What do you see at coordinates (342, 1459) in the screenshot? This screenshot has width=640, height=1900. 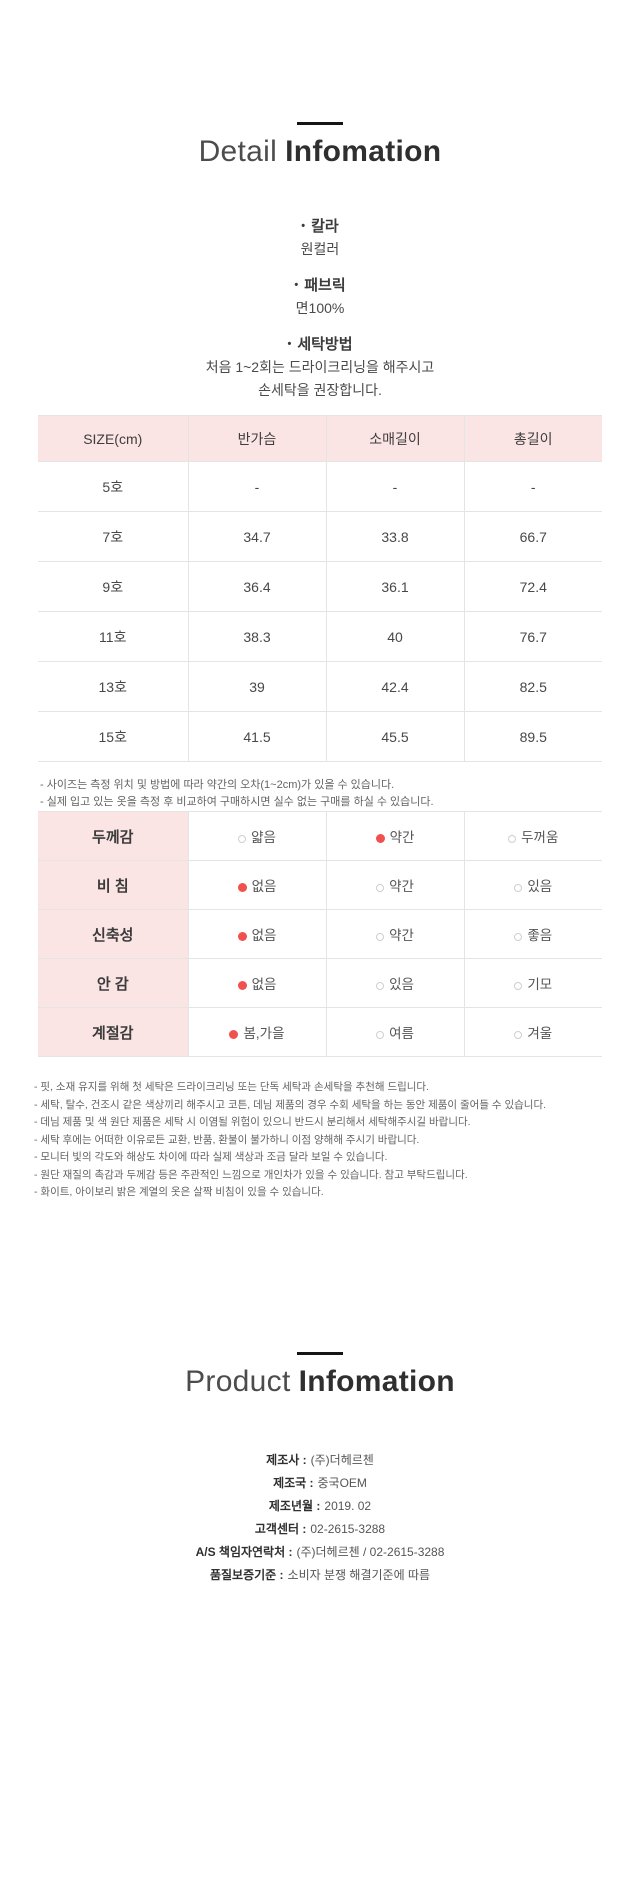 I see `product-field-value: (주)더헤르첸` at bounding box center [342, 1459].